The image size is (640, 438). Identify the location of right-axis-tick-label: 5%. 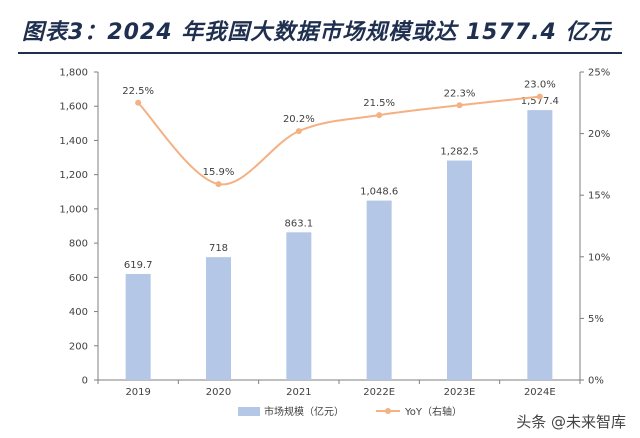
(596, 319).